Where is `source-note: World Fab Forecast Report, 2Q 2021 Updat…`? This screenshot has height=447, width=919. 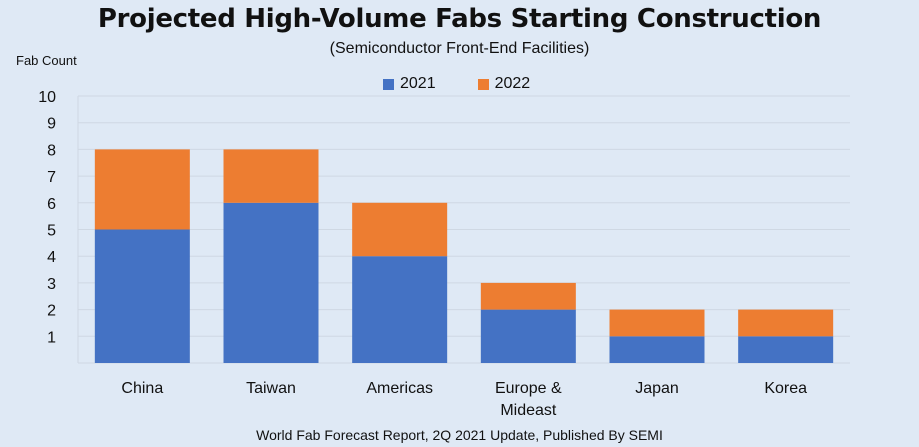 source-note: World Fab Forecast Report, 2Q 2021 Updat… is located at coordinates (459, 435).